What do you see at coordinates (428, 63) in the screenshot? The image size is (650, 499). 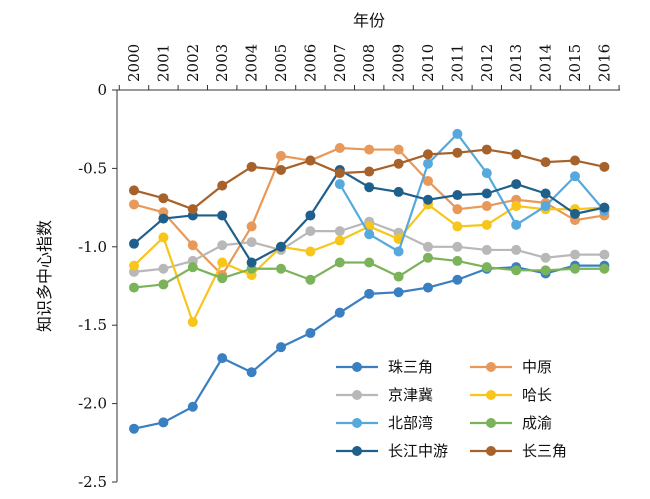 I see `x-tick-label: 2010` at bounding box center [428, 63].